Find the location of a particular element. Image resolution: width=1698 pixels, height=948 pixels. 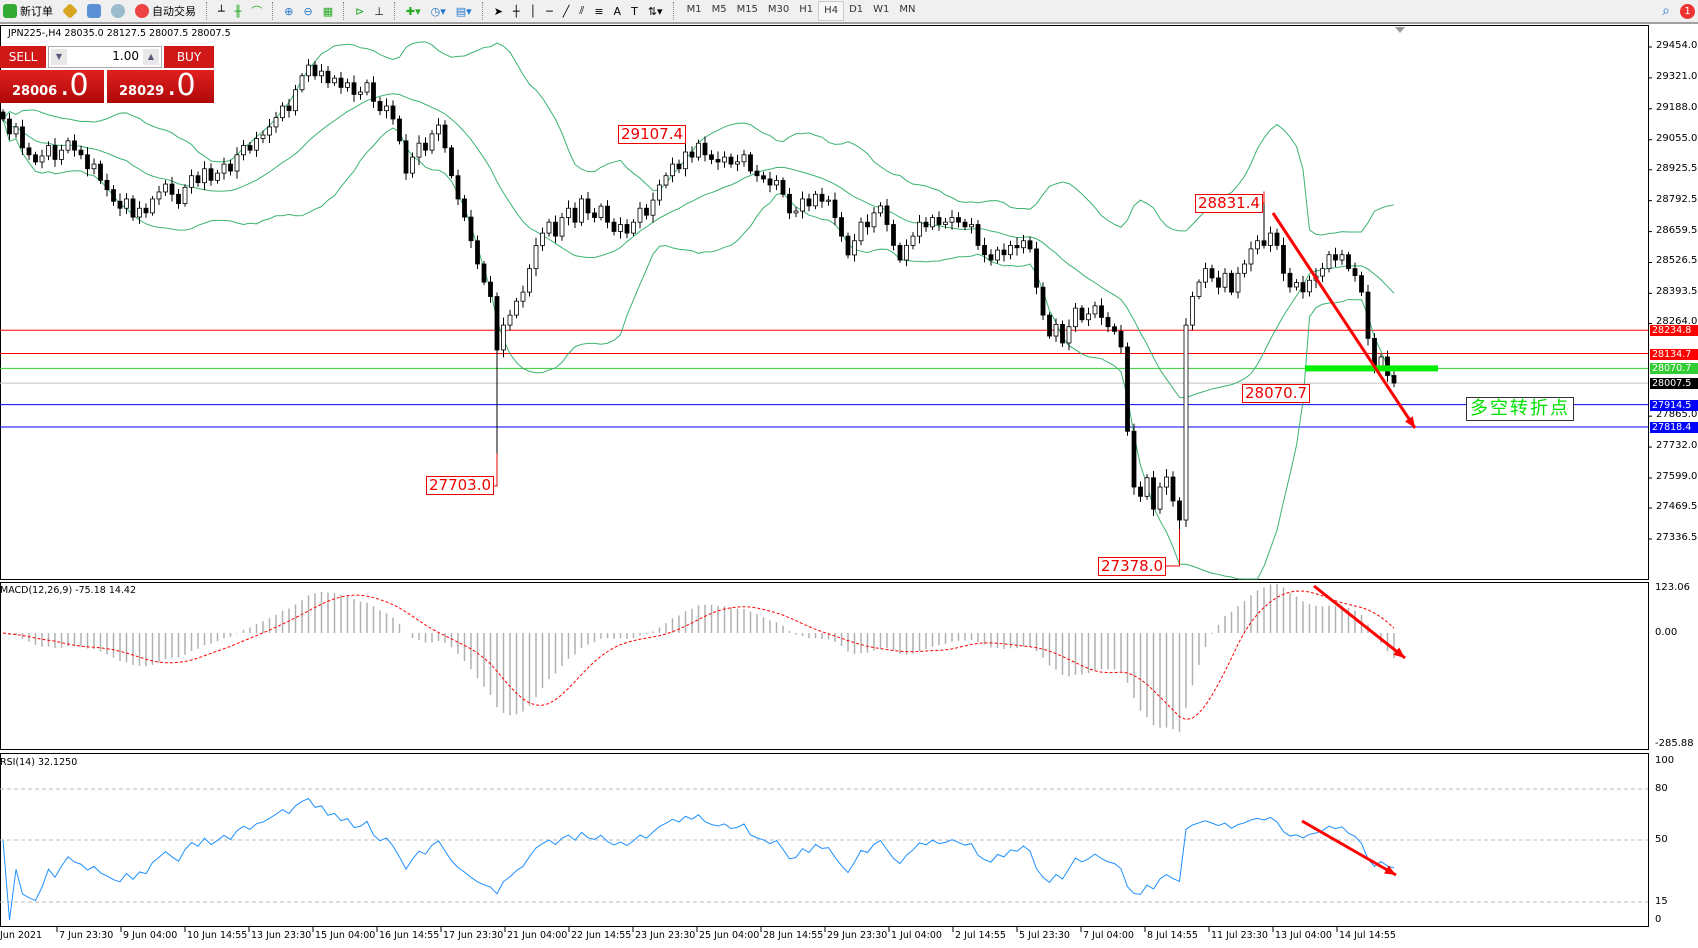

search-button: ⌕ is located at coordinates (1666, 11).